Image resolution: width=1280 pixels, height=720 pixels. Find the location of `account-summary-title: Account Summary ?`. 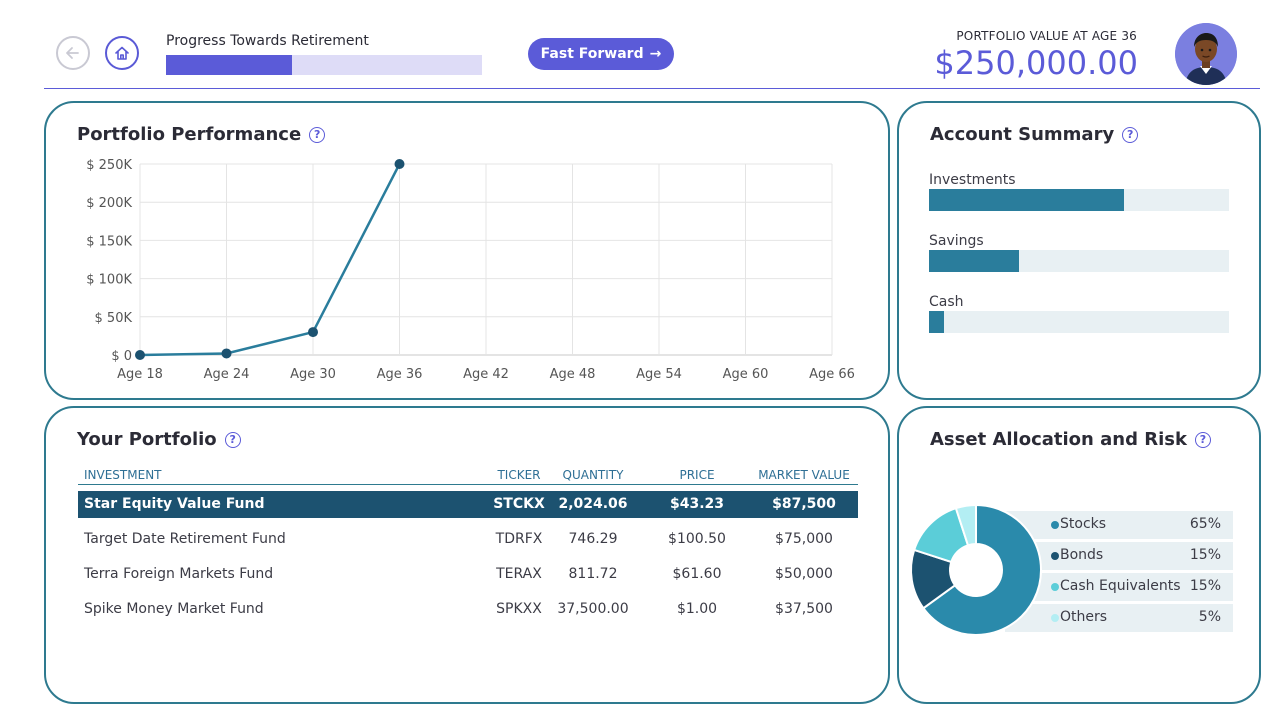

account-summary-title: Account Summary ? is located at coordinates (1034, 134).